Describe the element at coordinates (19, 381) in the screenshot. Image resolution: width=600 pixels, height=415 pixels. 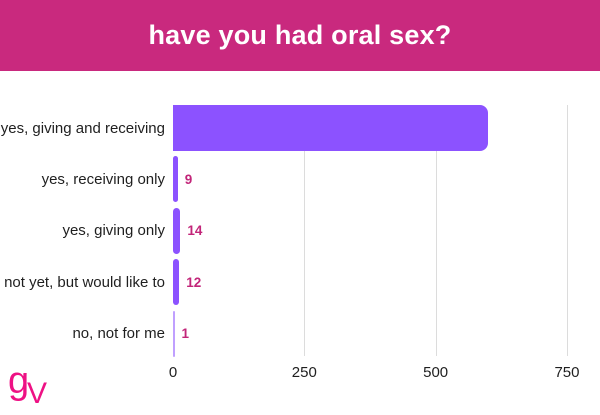
I see `logo-letter-g: g` at that location.